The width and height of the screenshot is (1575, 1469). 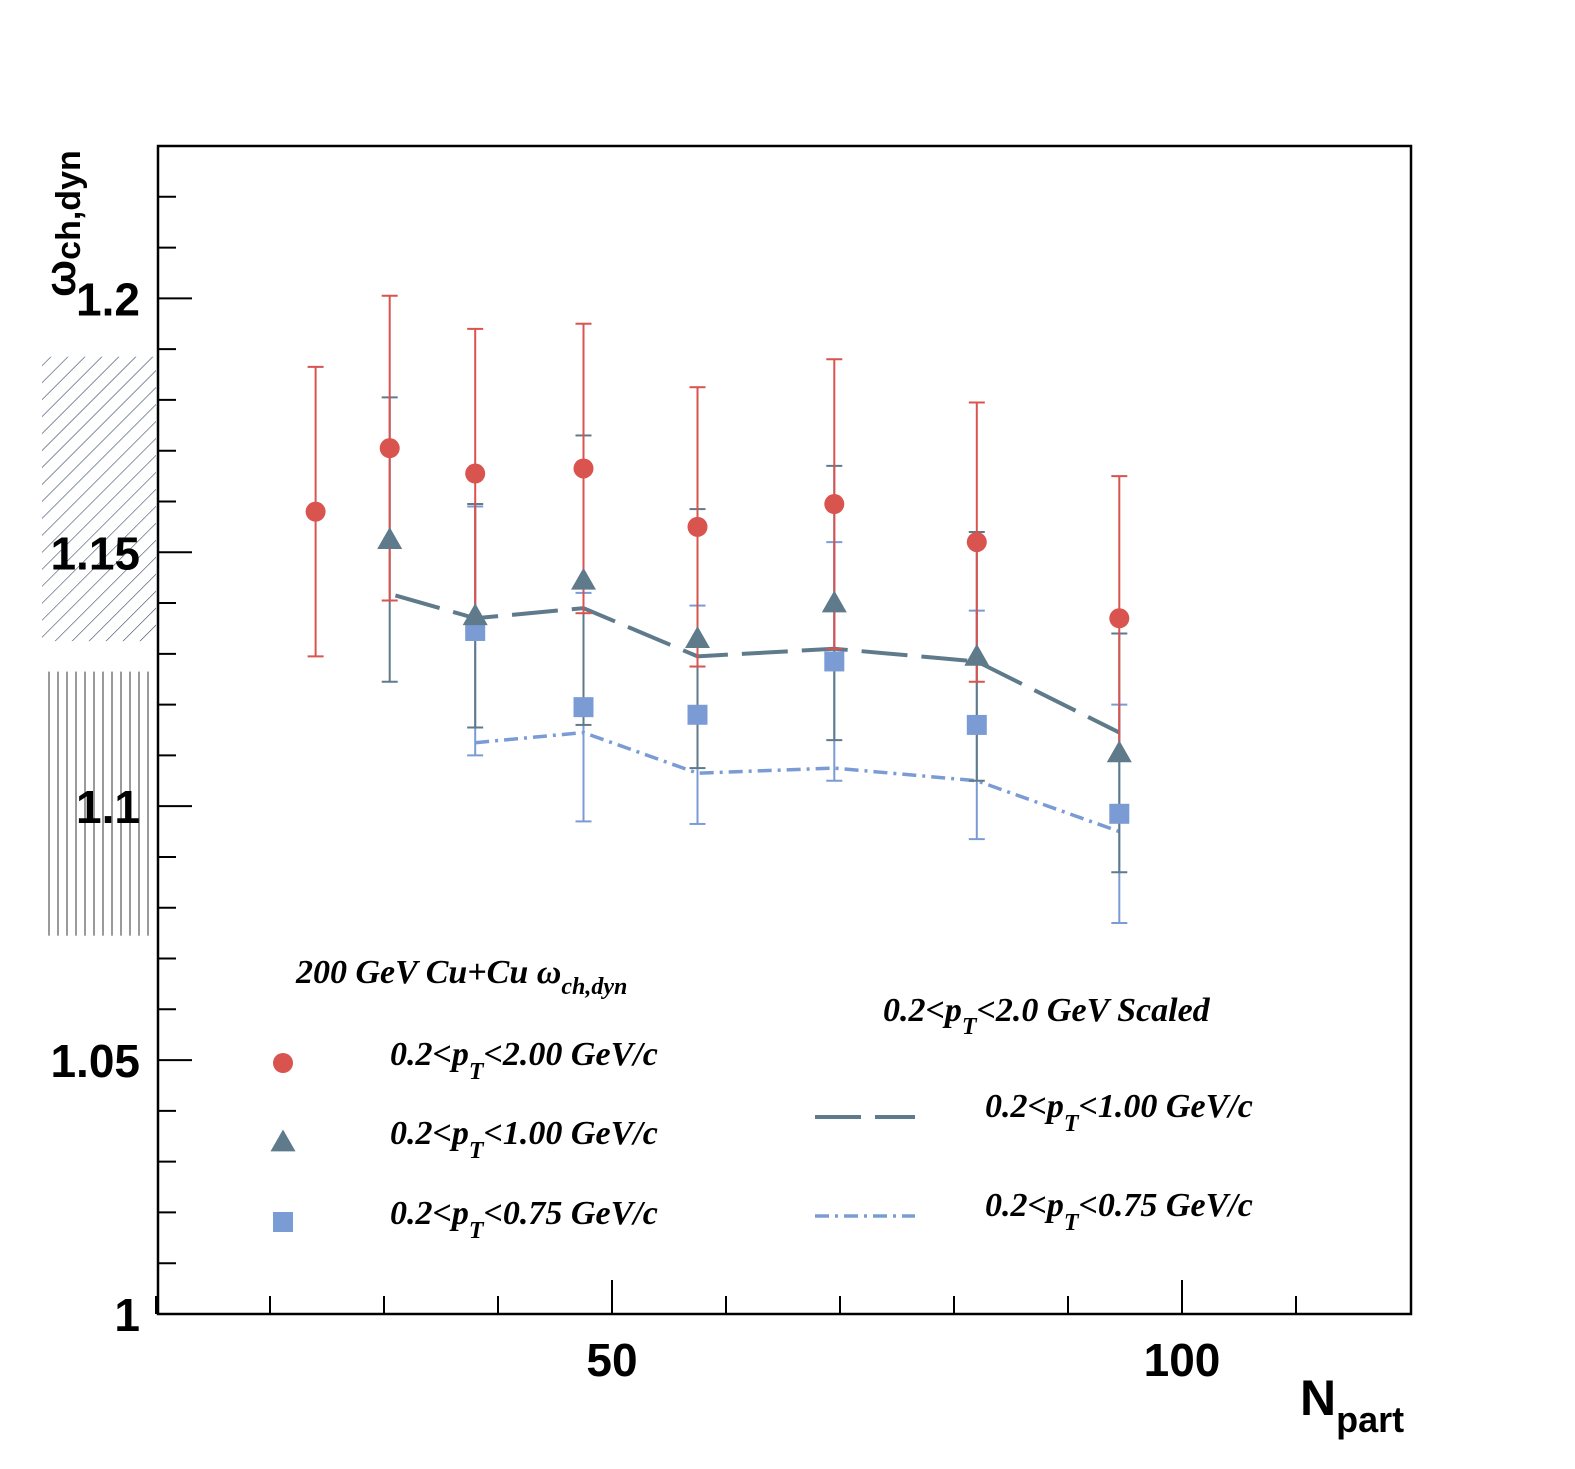 I want to click on legend-line-label: 0.2<pT<0.75 GeV/c, so click(x=1119, y=1211).